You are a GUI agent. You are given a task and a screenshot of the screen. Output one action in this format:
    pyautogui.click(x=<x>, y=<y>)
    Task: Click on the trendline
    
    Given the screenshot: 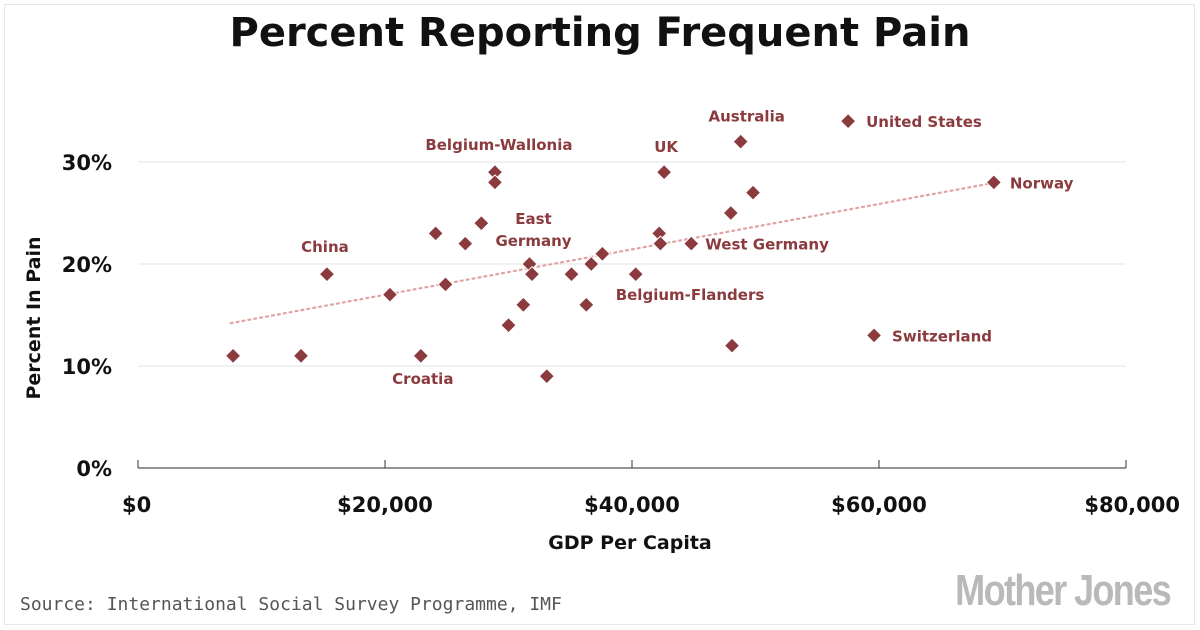 What is the action you would take?
    pyautogui.click(x=613, y=253)
    